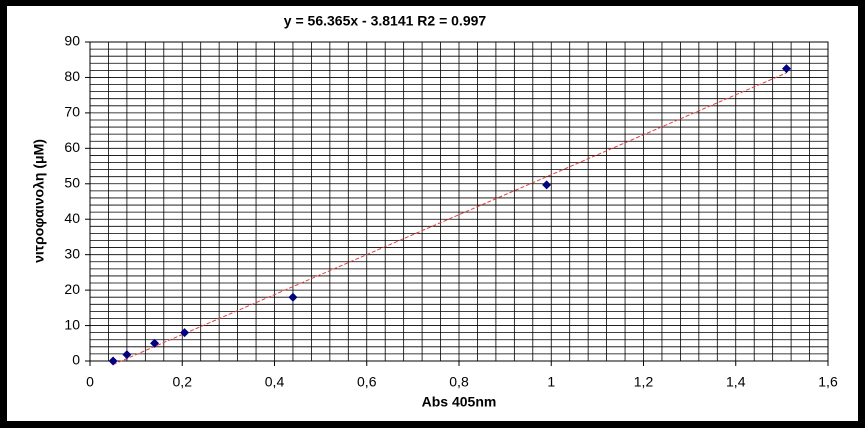 The width and height of the screenshot is (865, 428). What do you see at coordinates (385, 21) in the screenshot?
I see `chart-title: y = 56.365x - 3.8141 R2 = 0.997` at bounding box center [385, 21].